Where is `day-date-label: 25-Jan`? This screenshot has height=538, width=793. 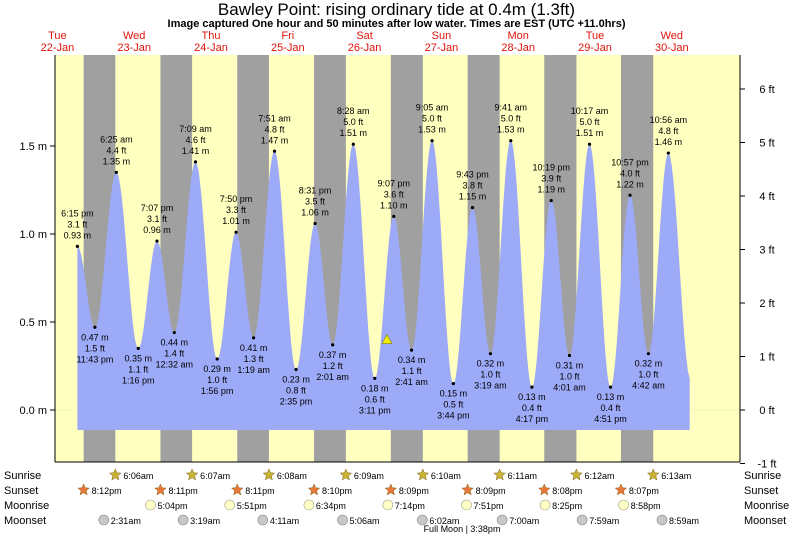
day-date-label: 25-Jan is located at coordinates (288, 48).